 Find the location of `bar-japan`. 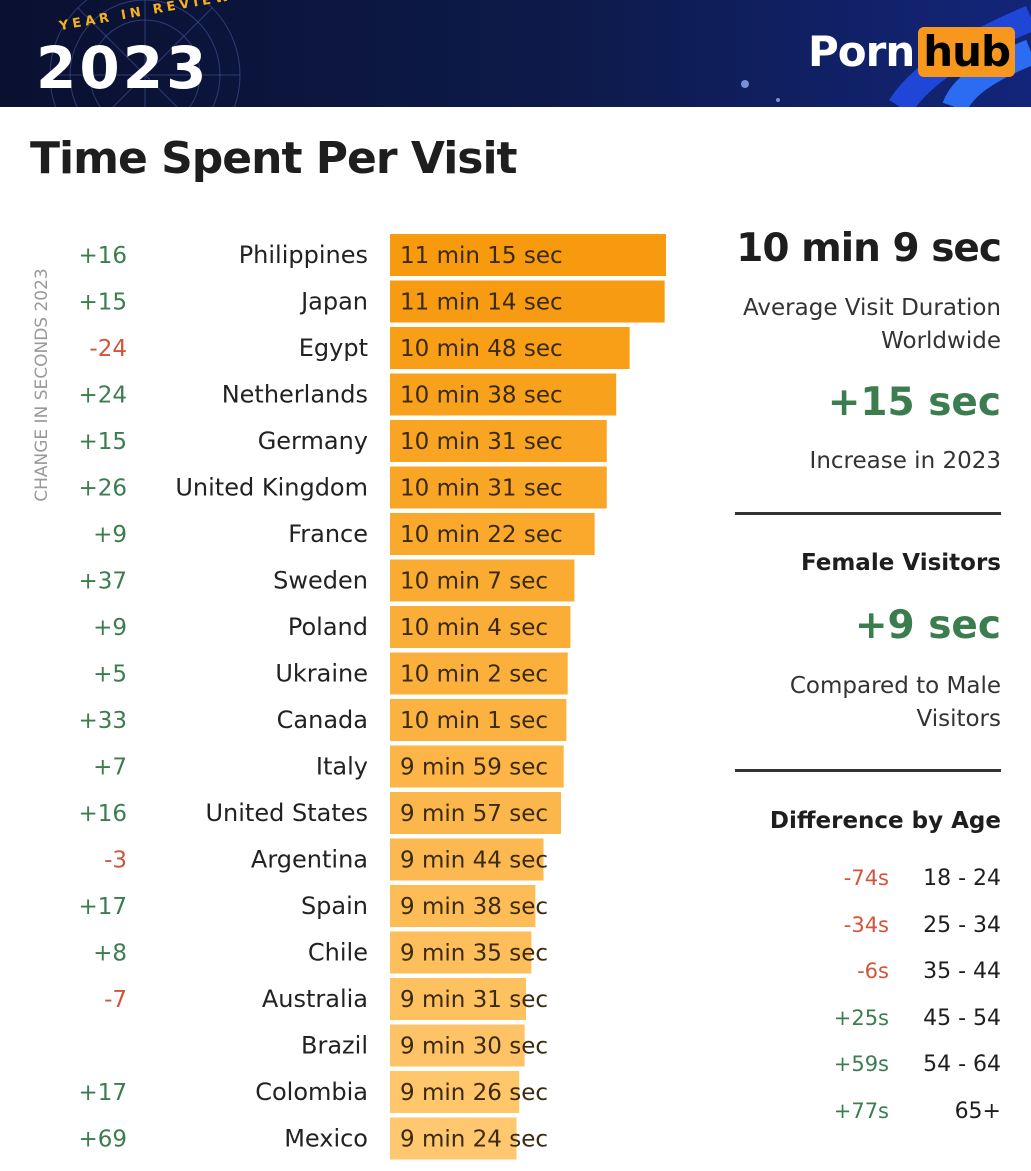

bar-japan is located at coordinates (527, 301).